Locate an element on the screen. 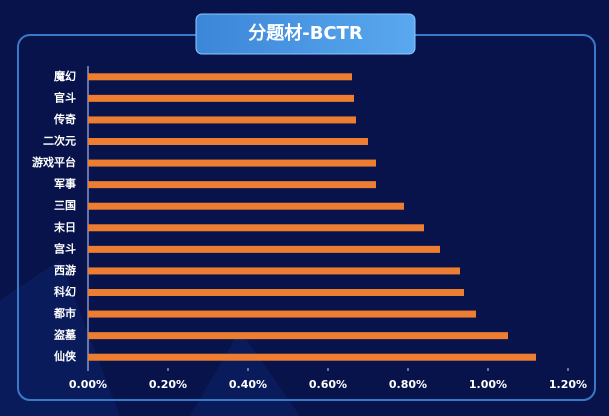 This screenshot has width=609, height=416. x-tick-label: 0.00% is located at coordinates (88, 384).